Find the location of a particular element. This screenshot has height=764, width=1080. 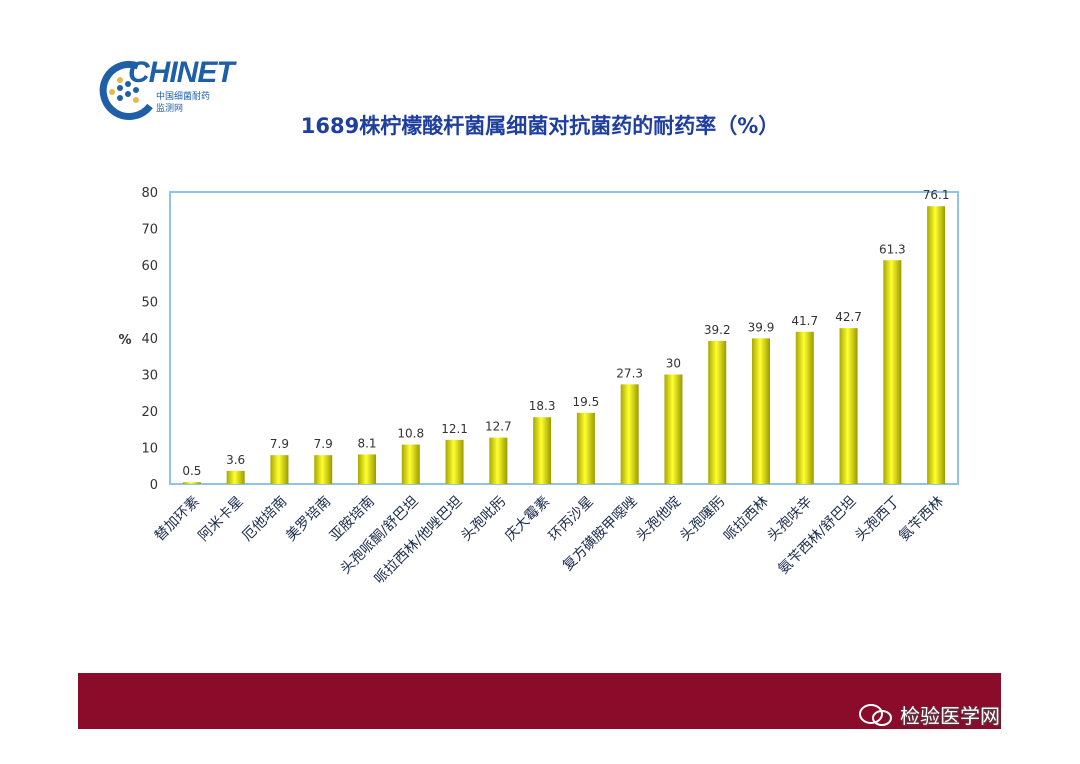

y-axis-label: % is located at coordinates (124, 340).